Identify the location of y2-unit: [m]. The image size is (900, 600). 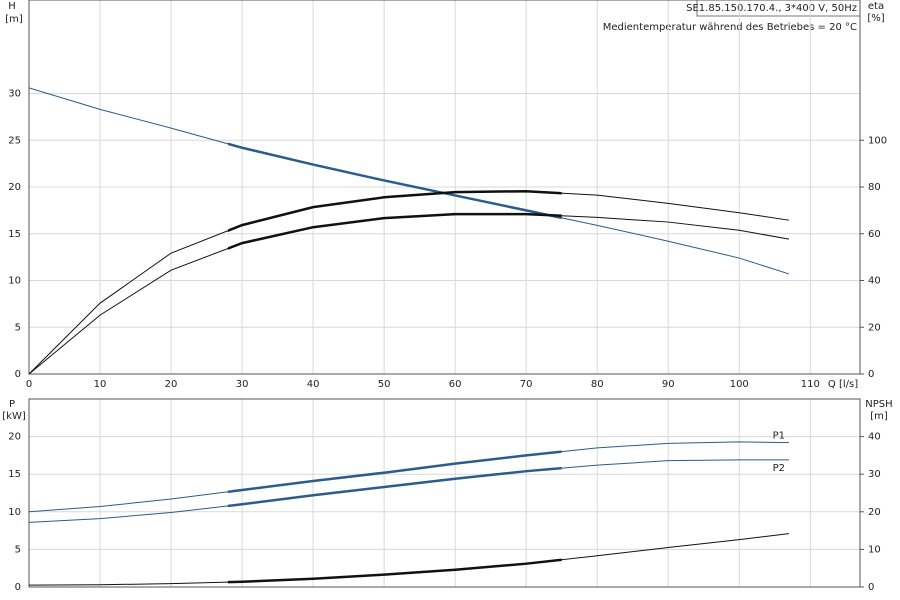
(879, 416).